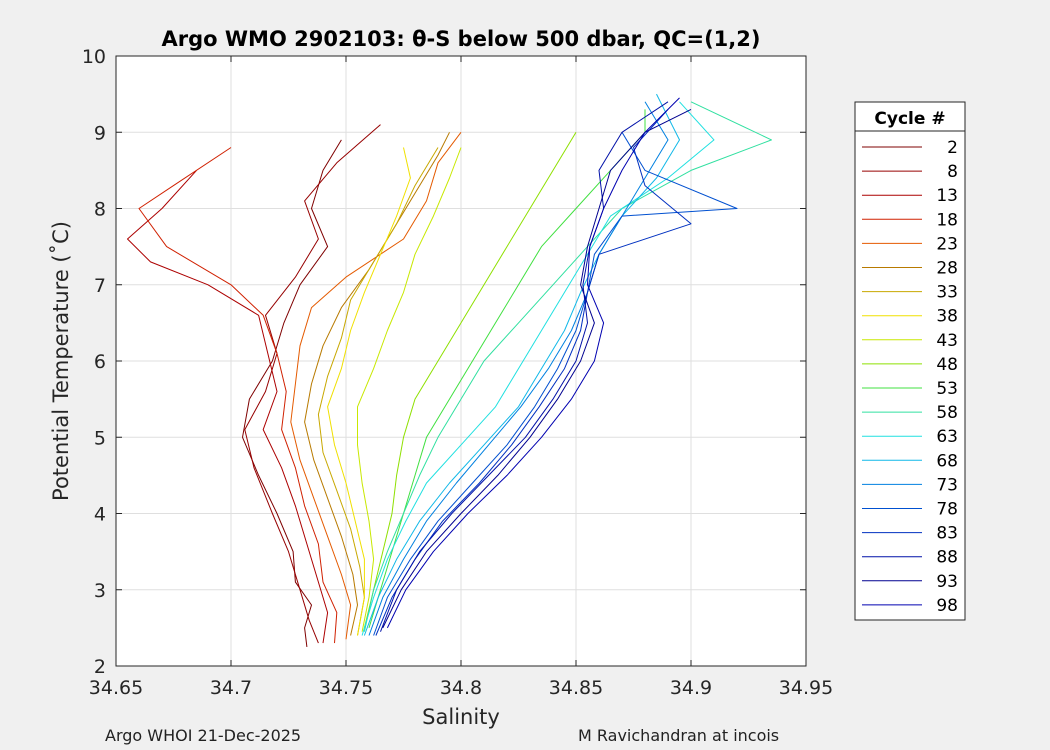 The width and height of the screenshot is (1050, 750). Describe the element at coordinates (61, 361) in the screenshot. I see `y-axis-label: Potential Temperature (˚C)` at that location.